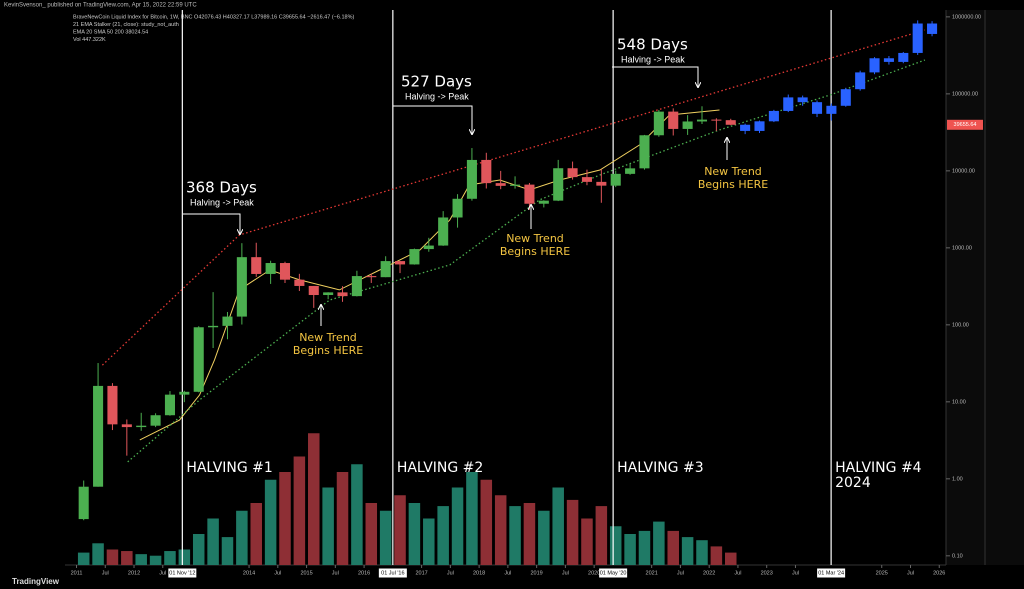 Image resolution: width=1024 pixels, height=589 pixels. Describe the element at coordinates (306, 573) in the screenshot. I see `x-tick-label: 2015` at that location.